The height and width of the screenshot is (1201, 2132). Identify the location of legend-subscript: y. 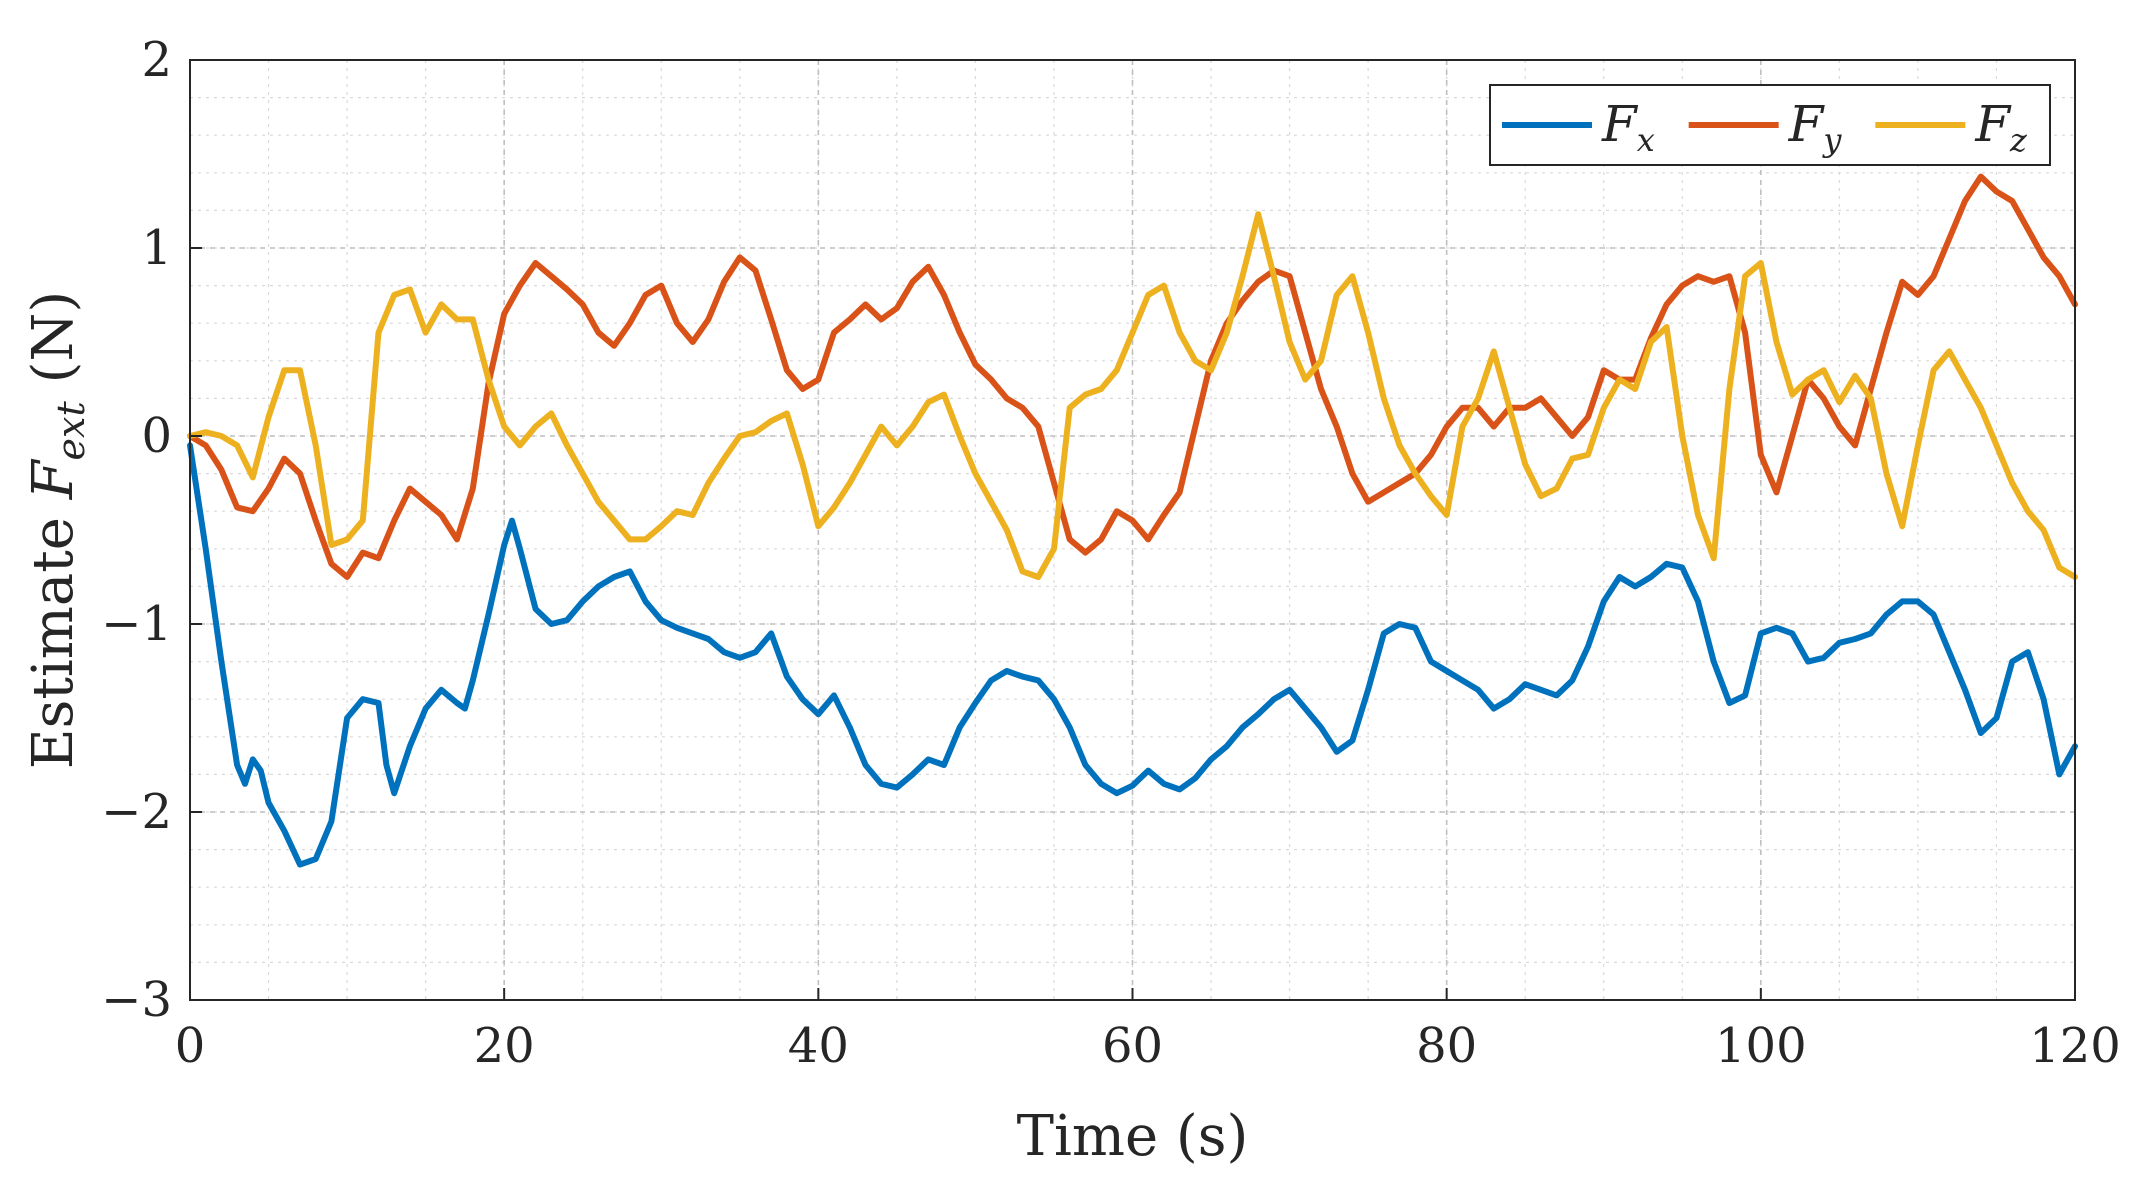
(1831, 140).